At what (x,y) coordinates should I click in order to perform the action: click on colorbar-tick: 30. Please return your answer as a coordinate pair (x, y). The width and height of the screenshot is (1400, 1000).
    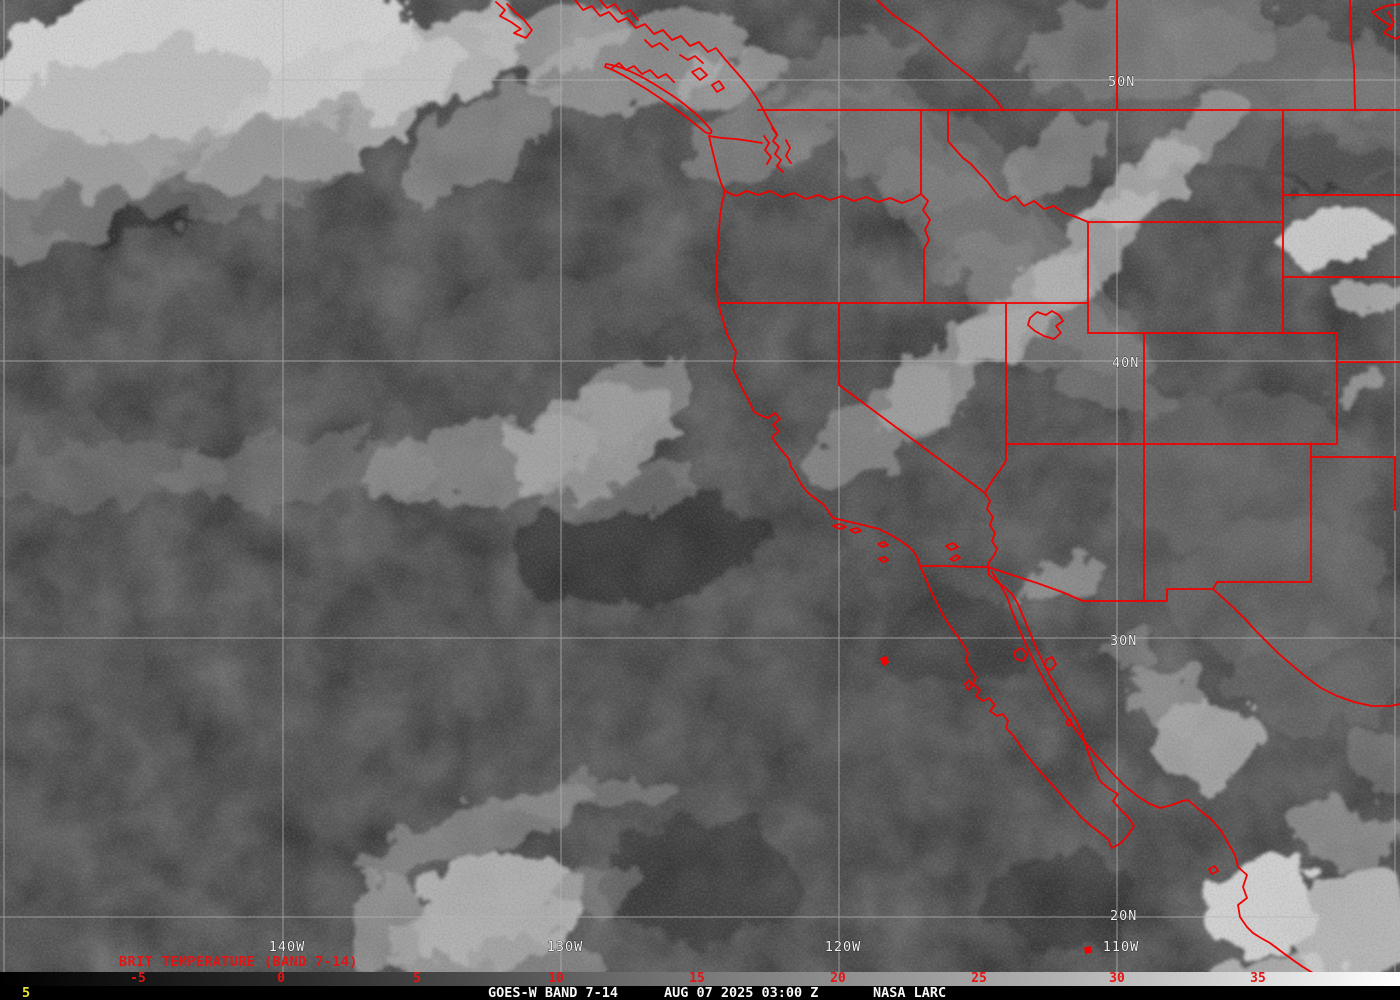
    Looking at the image, I should click on (1117, 978).